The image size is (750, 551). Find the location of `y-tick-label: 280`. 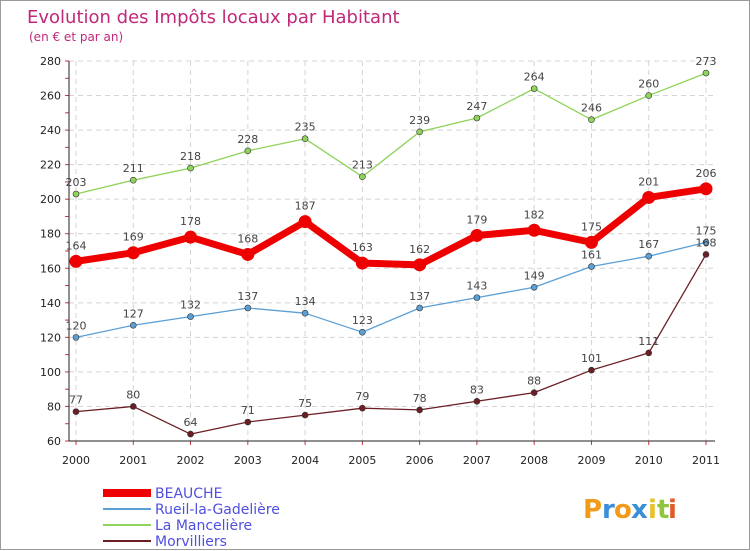

y-tick-label: 280 is located at coordinates (50, 61).